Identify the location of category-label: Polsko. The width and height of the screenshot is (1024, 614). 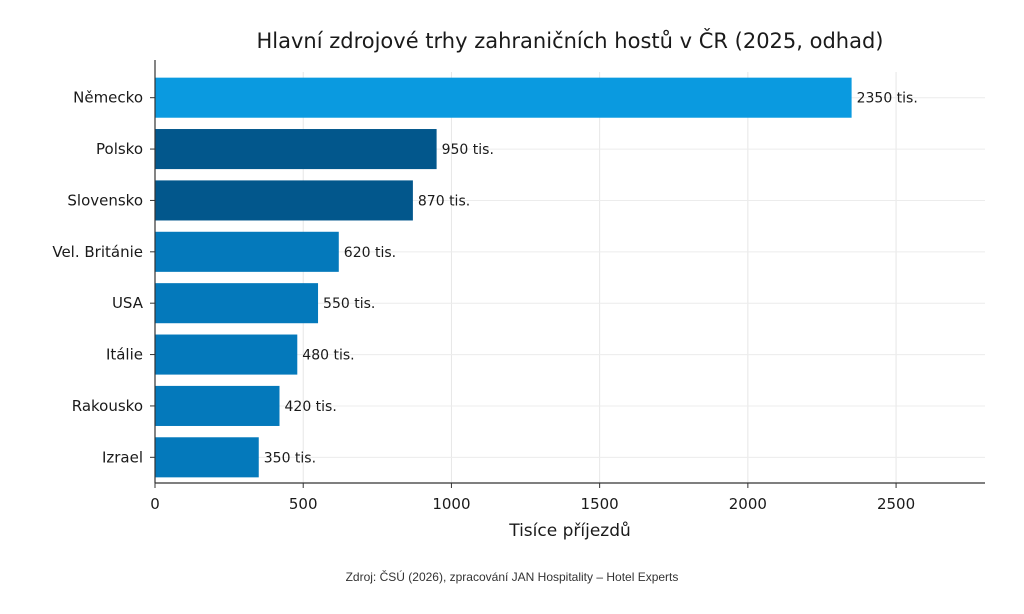
(119, 149).